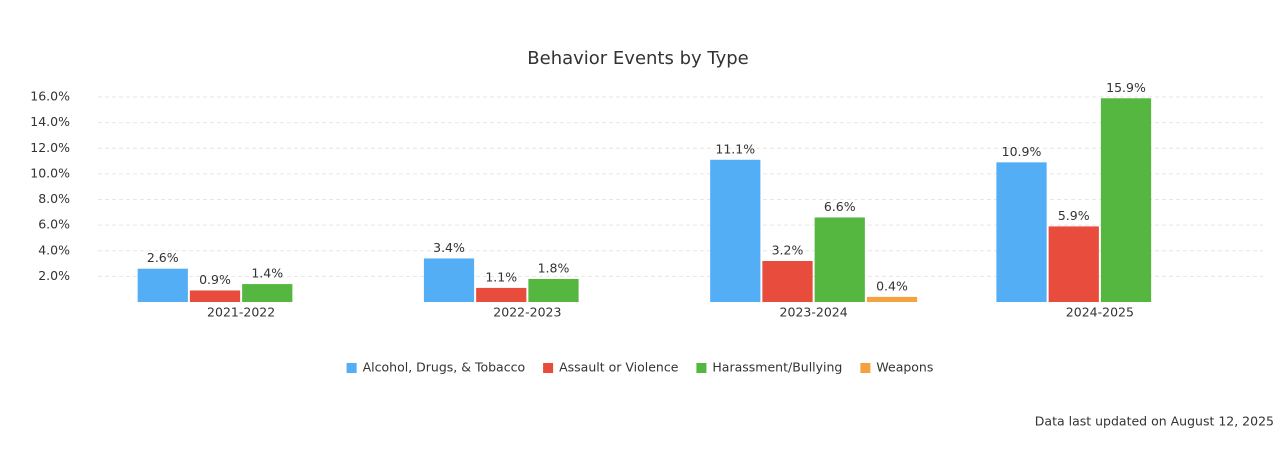 Image resolution: width=1280 pixels, height=451 pixels. What do you see at coordinates (267, 273) in the screenshot?
I see `value-label: 1.4%` at bounding box center [267, 273].